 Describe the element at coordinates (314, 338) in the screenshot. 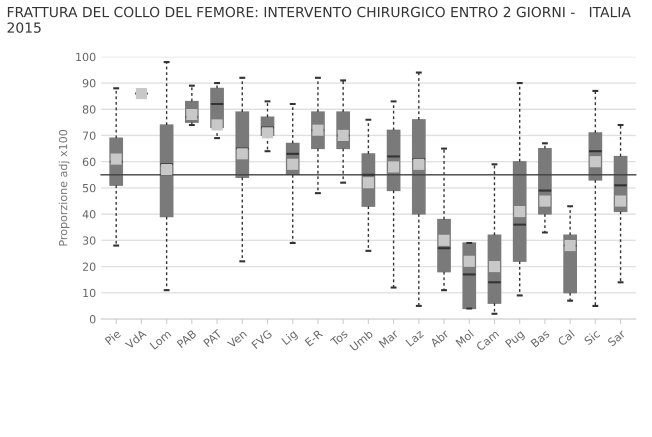

I see `x-tick-label: E-R` at that location.